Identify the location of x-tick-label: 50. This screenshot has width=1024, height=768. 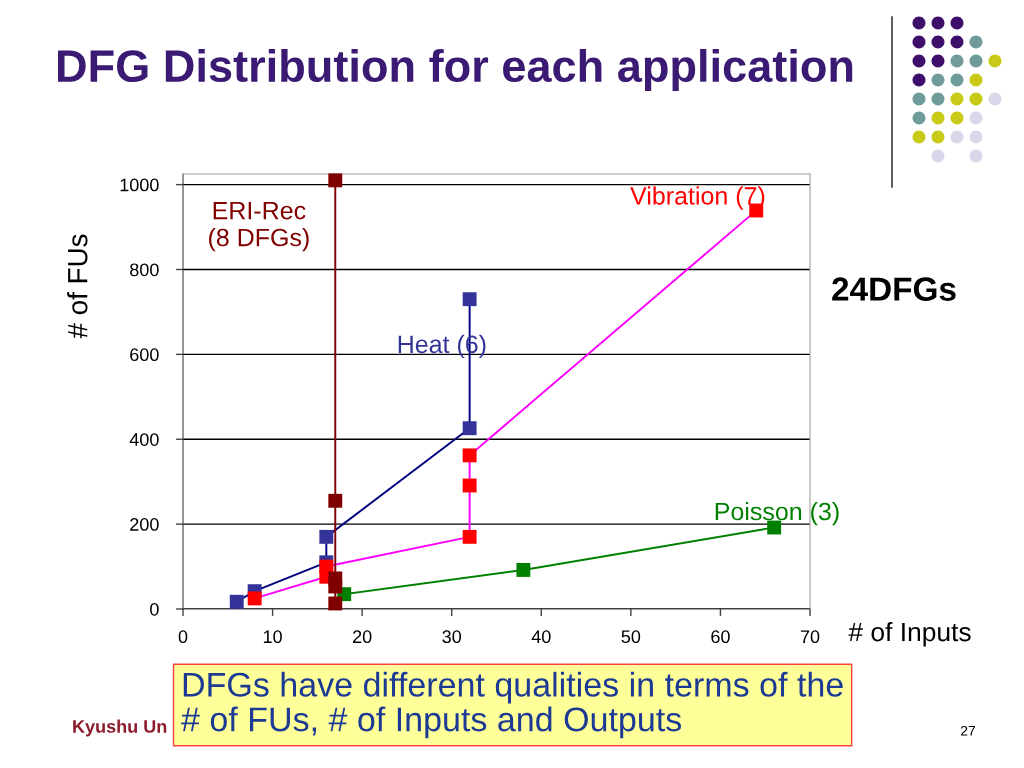
(631, 637).